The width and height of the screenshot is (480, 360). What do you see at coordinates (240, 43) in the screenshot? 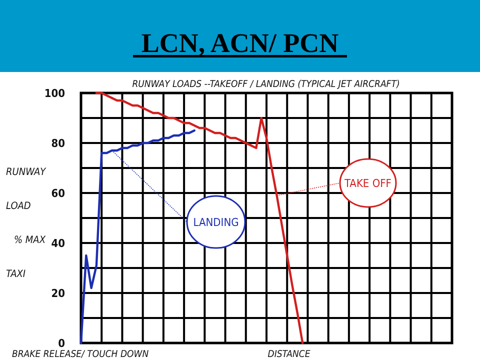
I see `chart-title: LCN, ACN/ PCN` at bounding box center [240, 43].